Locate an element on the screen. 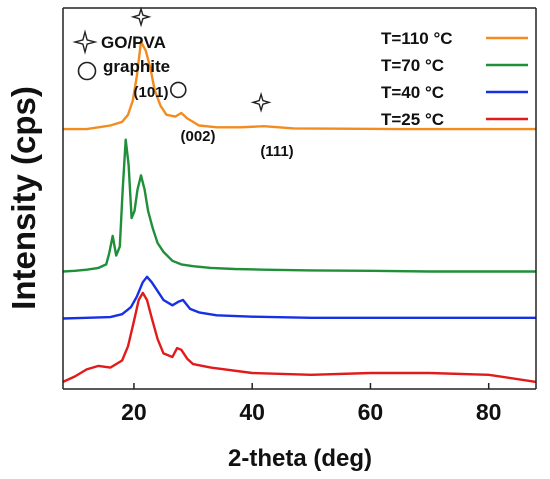  peak-markers is located at coordinates (201, 59).